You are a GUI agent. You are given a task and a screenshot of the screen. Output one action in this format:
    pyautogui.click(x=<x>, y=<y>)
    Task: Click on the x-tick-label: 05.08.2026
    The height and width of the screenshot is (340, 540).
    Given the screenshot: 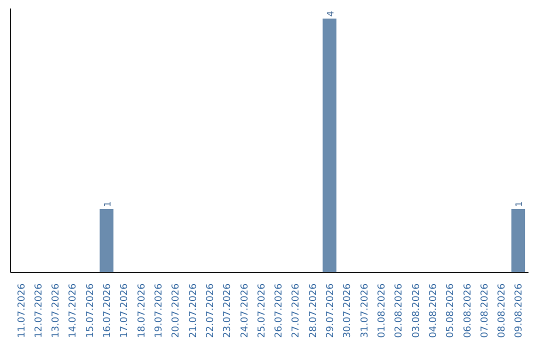 What is the action you would take?
    pyautogui.click(x=450, y=310)
    